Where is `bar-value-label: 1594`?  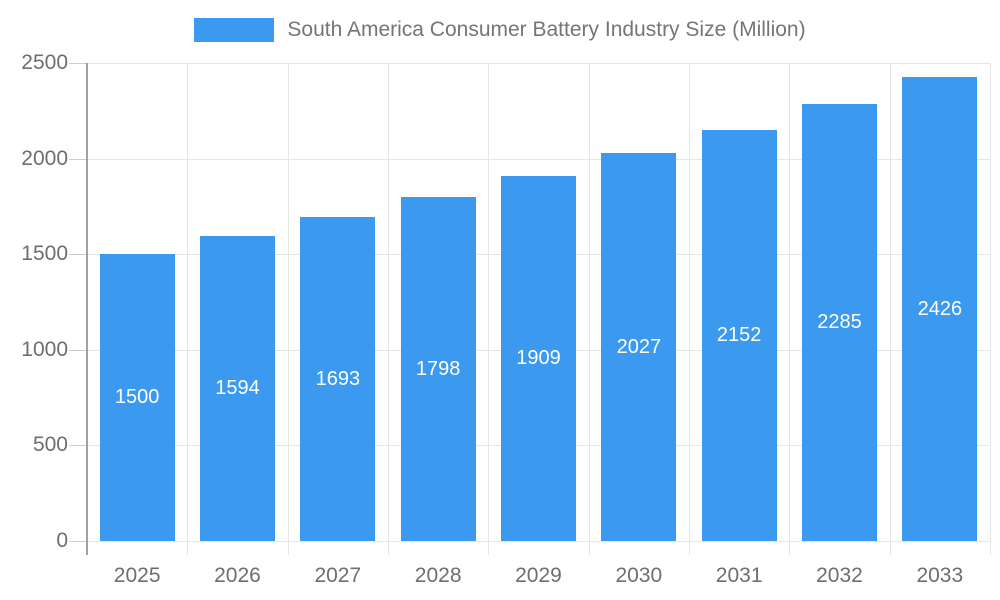 bar-value-label: 1594 is located at coordinates (237, 388).